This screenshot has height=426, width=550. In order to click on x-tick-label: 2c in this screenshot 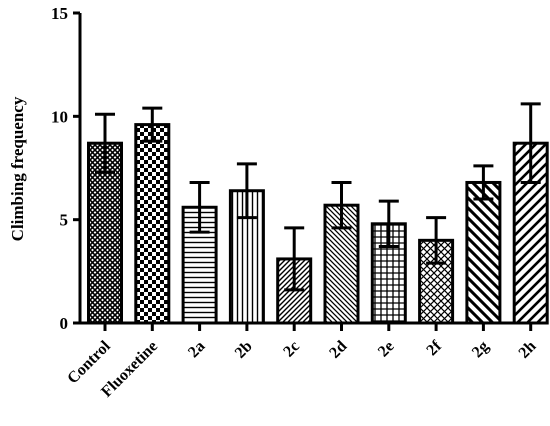, I will do `click(291, 349)`.